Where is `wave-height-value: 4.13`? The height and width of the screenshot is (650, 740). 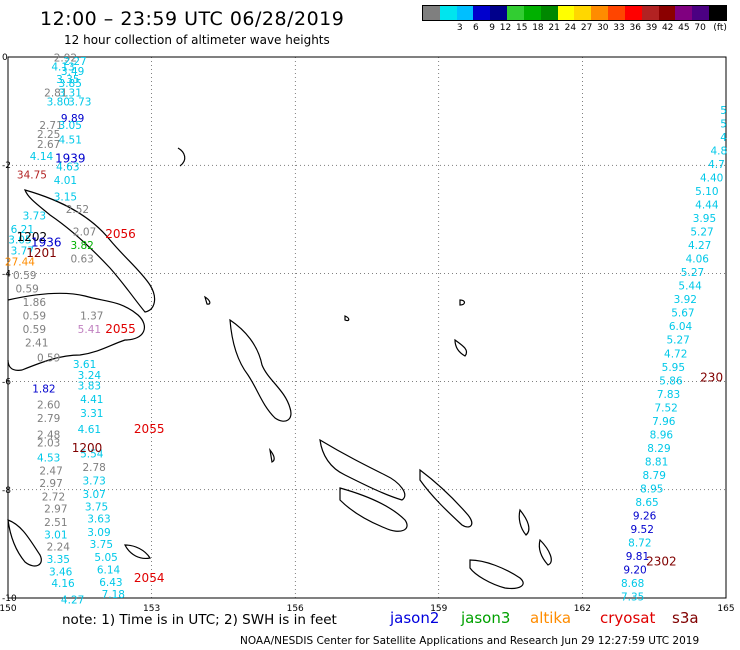
wave-height-value: 4.13 is located at coordinates (62, 68).